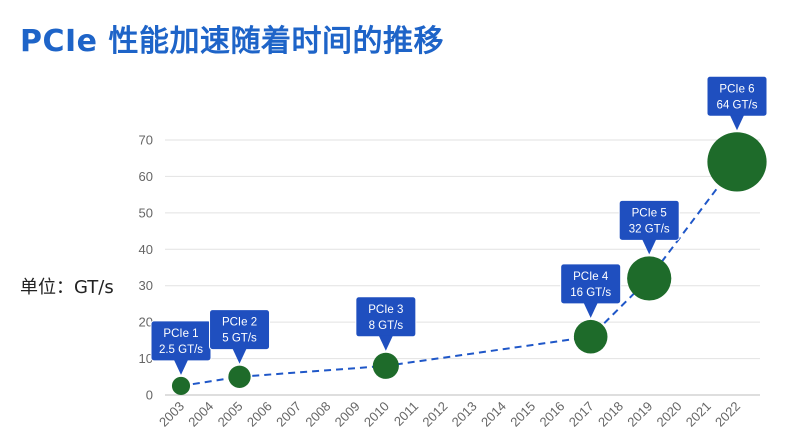  I want to click on callout-value: 32 GT/s, so click(649, 229).